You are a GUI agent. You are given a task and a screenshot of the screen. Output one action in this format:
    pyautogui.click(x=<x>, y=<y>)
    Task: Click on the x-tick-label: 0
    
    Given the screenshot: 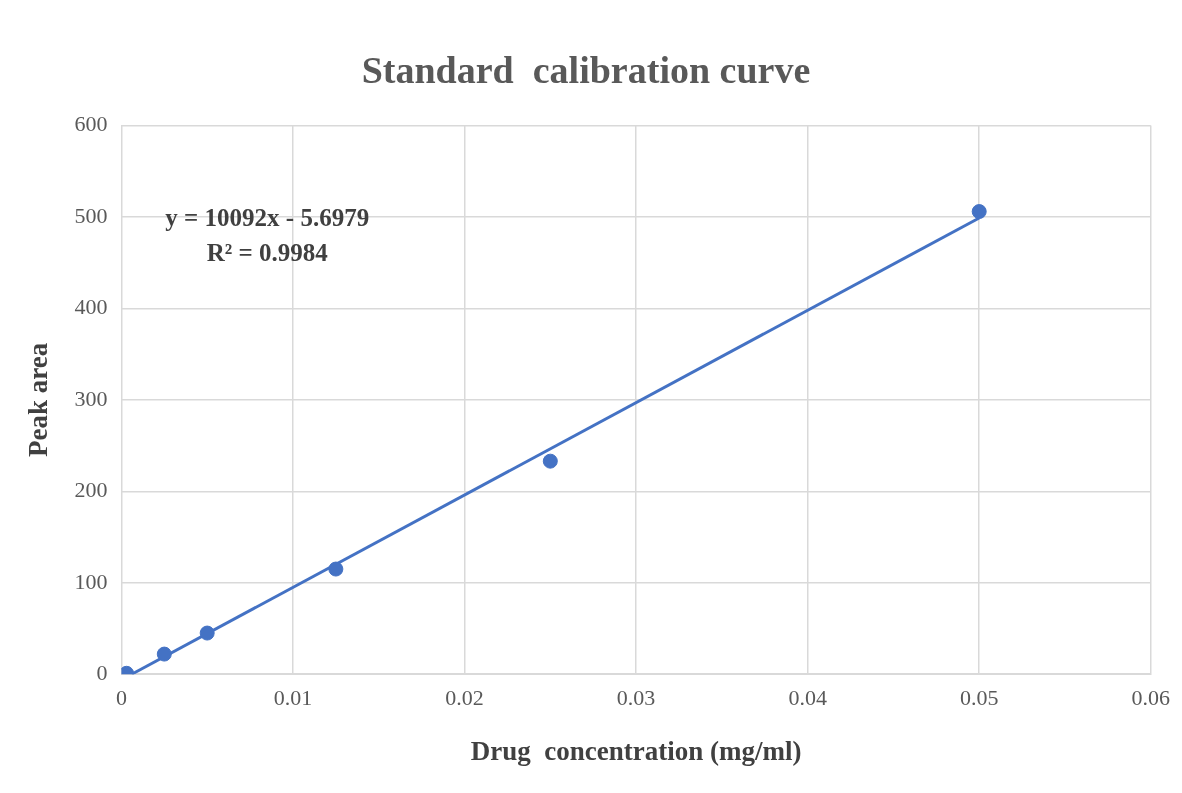 What is the action you would take?
    pyautogui.click(x=121, y=698)
    